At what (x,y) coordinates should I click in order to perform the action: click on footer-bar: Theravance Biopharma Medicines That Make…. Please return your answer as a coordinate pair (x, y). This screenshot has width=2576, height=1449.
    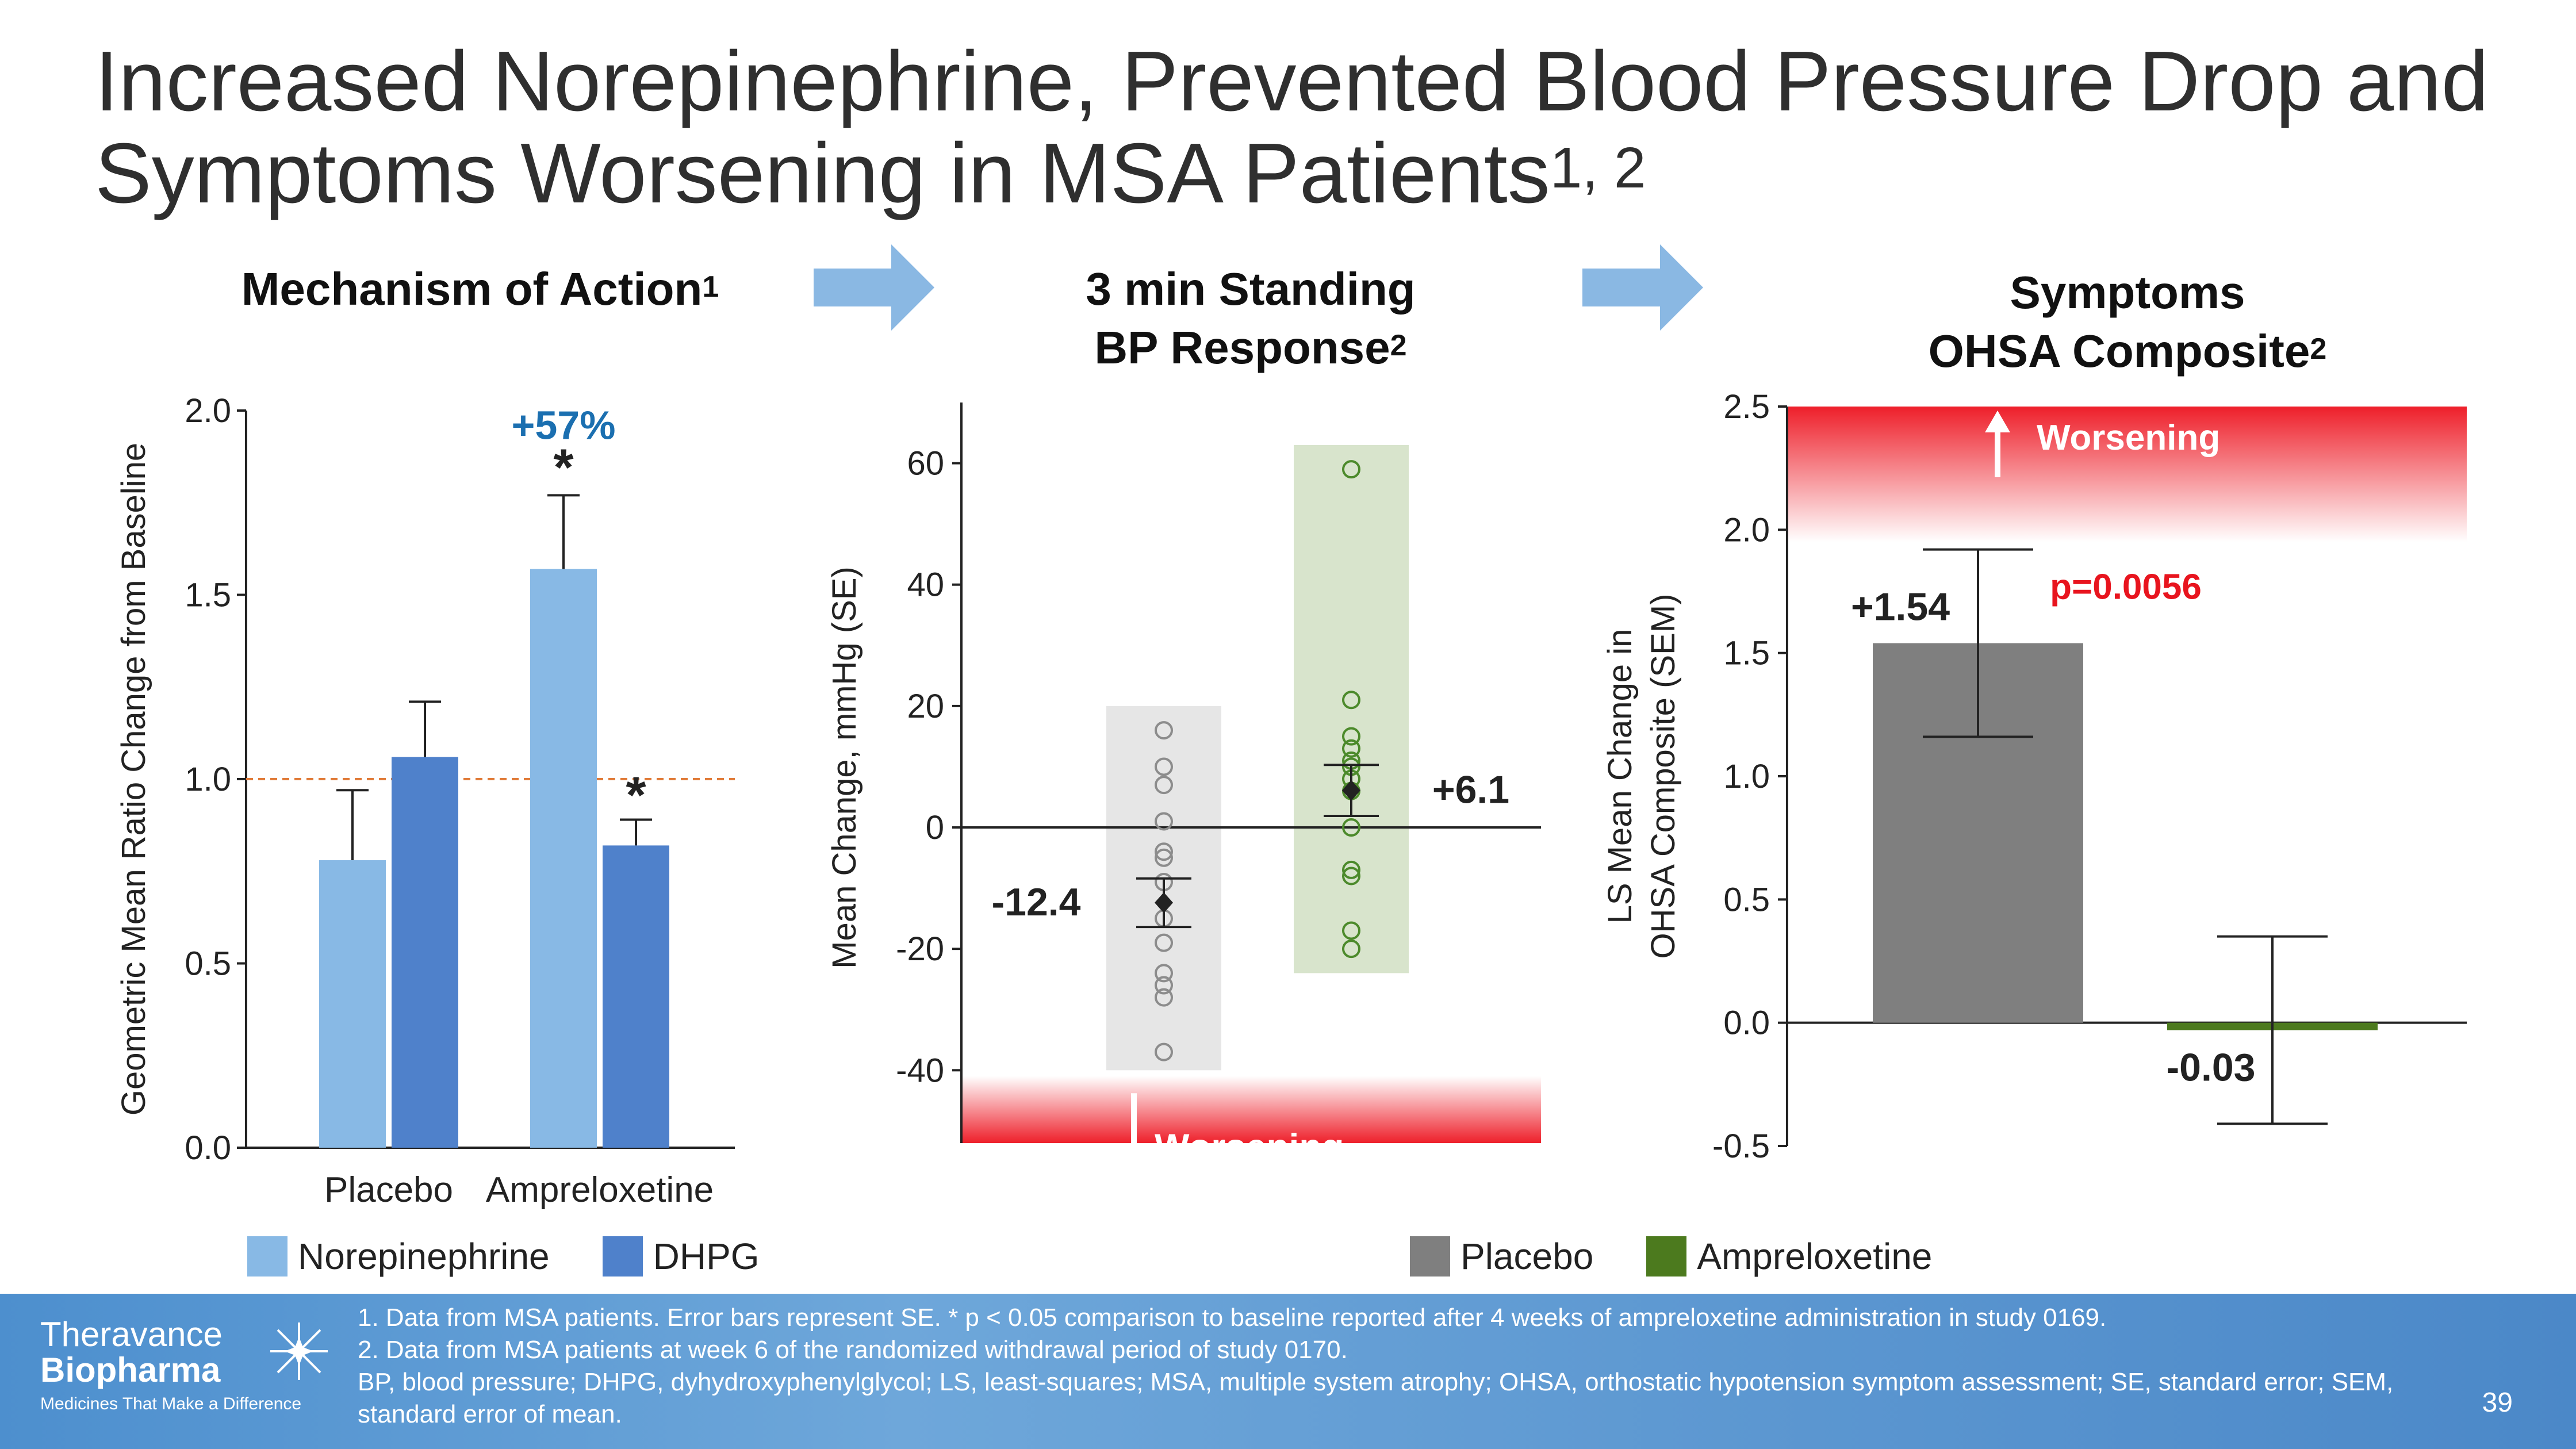
    Looking at the image, I should click on (1288, 1371).